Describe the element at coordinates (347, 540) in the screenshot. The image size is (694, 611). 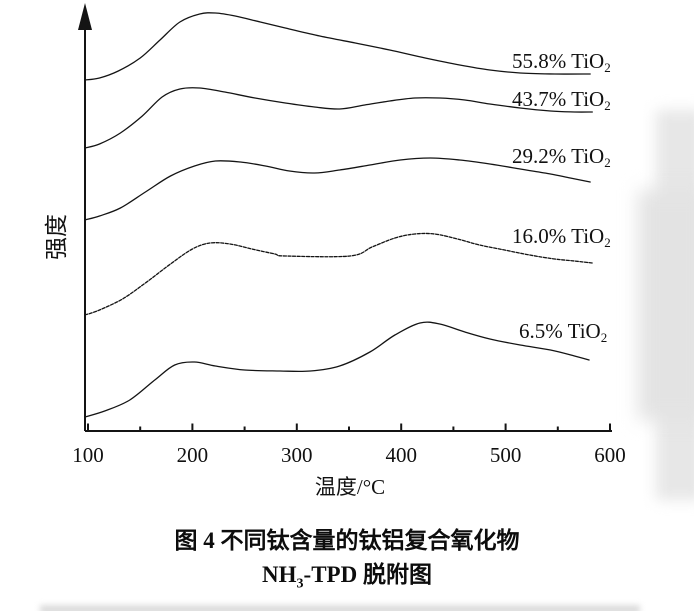
I see `caption-line1: 图 4 不同钛含量的钛铝复合氧化物` at that location.